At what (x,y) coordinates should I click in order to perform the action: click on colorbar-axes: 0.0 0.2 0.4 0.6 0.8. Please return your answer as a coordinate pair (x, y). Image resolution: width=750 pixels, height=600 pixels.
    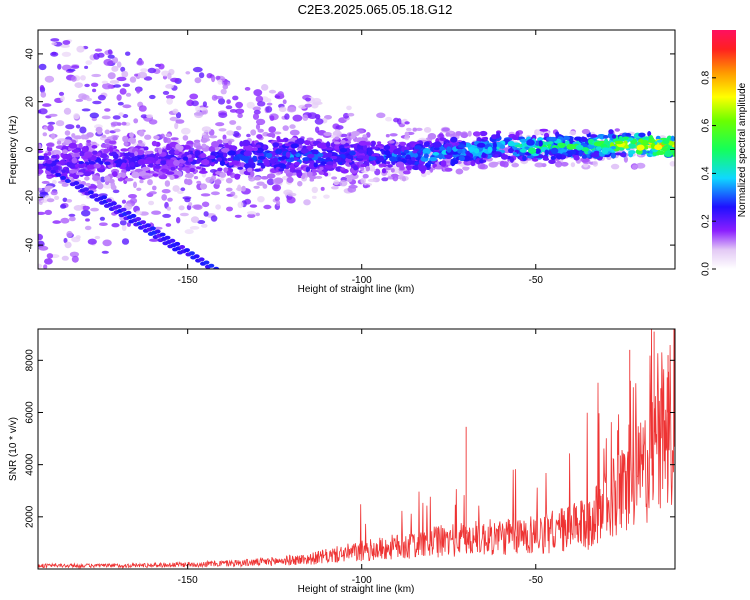
    Looking at the image, I should click on (708, 173).